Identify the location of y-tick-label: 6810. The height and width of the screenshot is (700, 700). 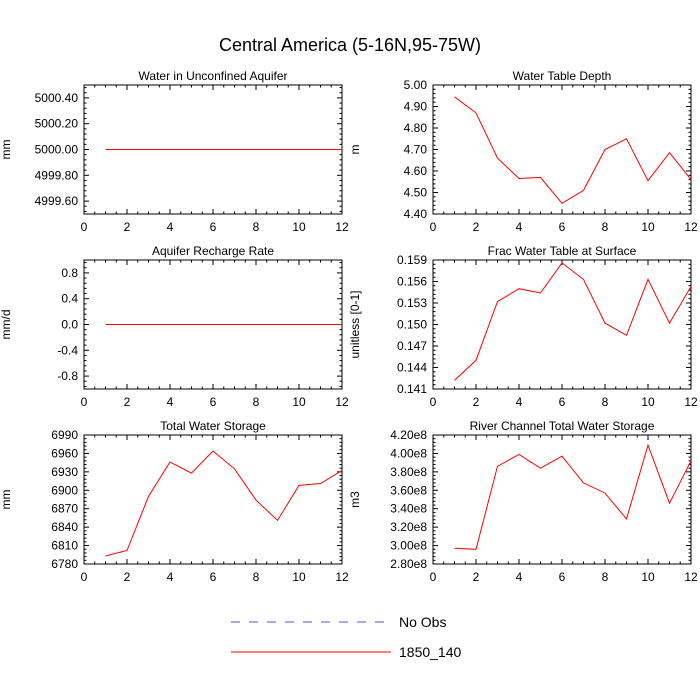
(64, 546).